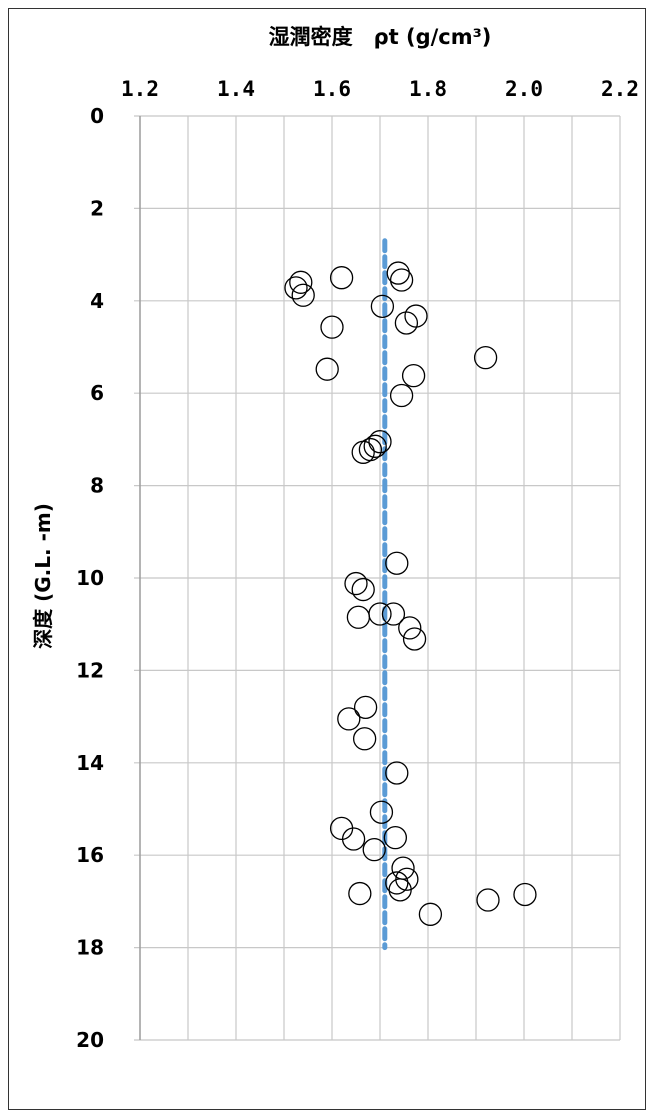  I want to click on x-tick-label: 1.2, so click(140, 89).